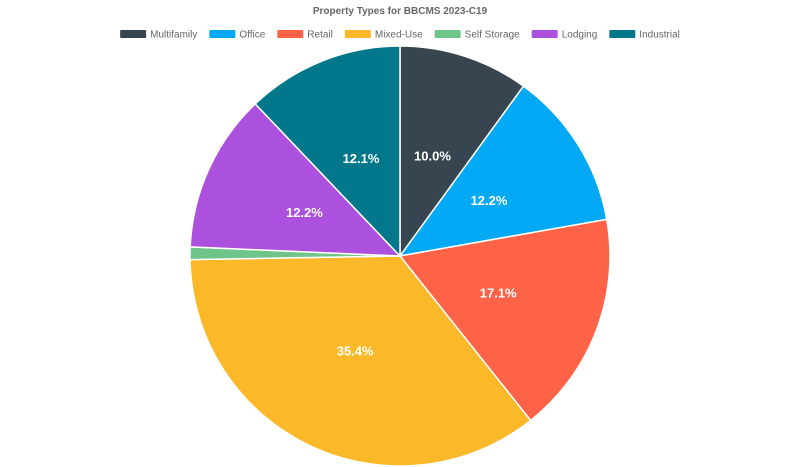 The height and width of the screenshot is (467, 800). What do you see at coordinates (320, 35) in the screenshot?
I see `legend-label: Retail` at bounding box center [320, 35].